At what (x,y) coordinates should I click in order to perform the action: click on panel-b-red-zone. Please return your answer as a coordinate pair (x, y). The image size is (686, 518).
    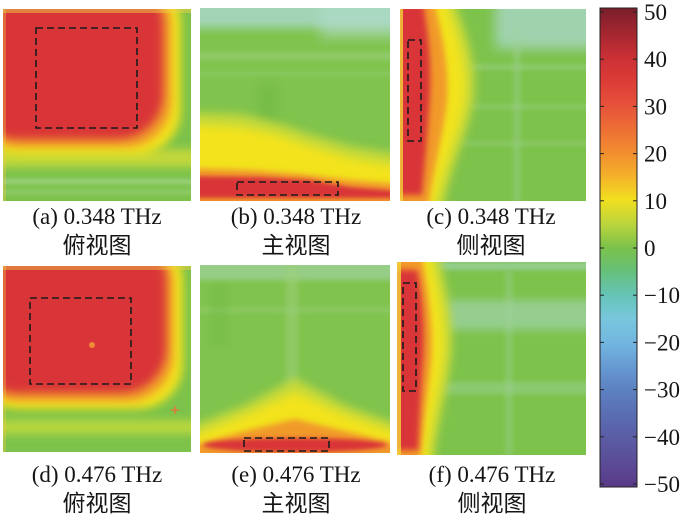
    Looking at the image, I should click on (295, 187).